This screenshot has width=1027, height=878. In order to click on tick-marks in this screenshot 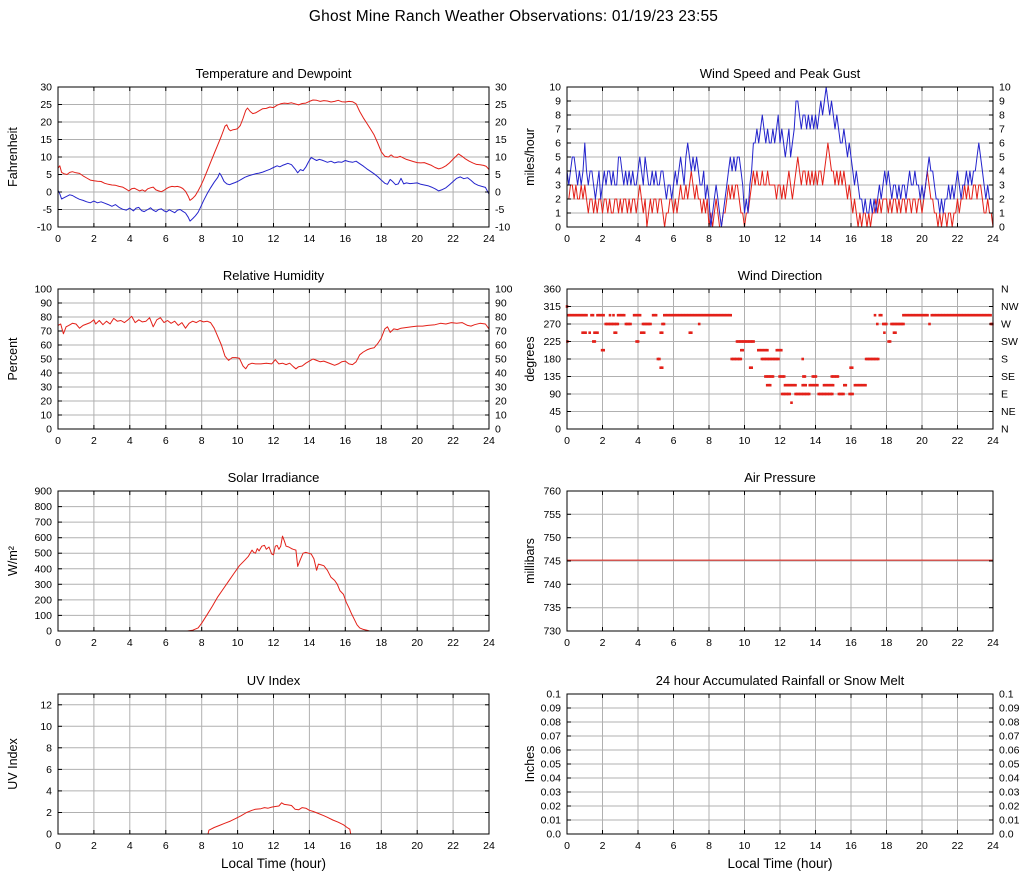, I will do `click(273, 561)`.